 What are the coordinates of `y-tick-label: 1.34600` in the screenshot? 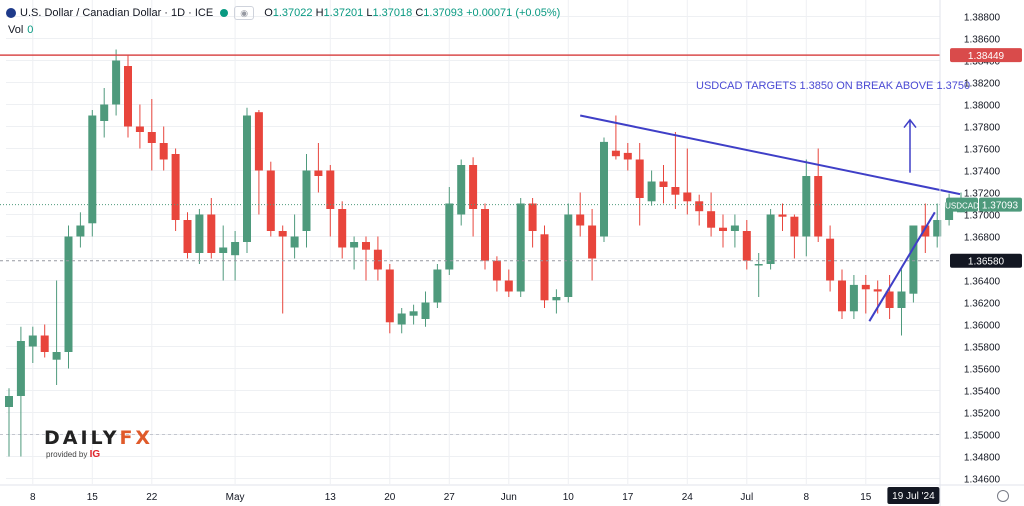 It's located at (982, 480).